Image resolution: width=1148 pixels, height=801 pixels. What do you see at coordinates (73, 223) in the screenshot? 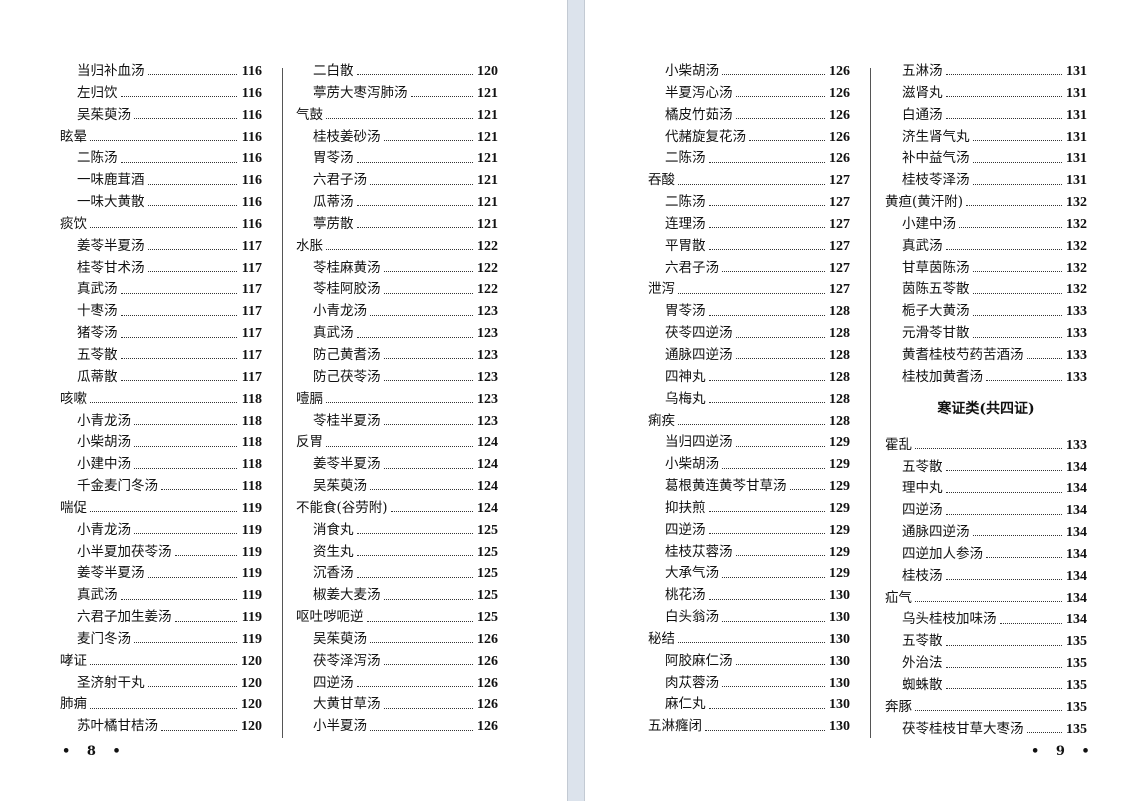
I see `entry-title: 痰饮` at bounding box center [73, 223].